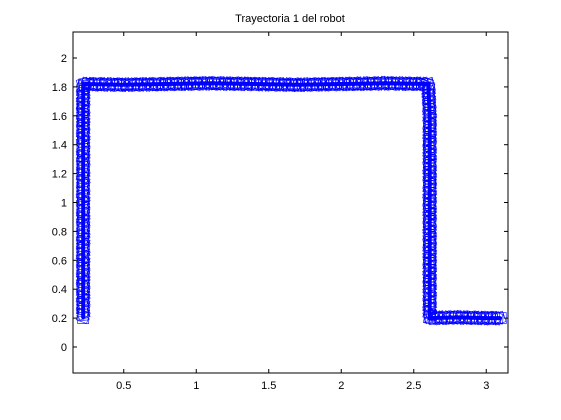  I want to click on x-tick-label: 2.5, so click(413, 386).